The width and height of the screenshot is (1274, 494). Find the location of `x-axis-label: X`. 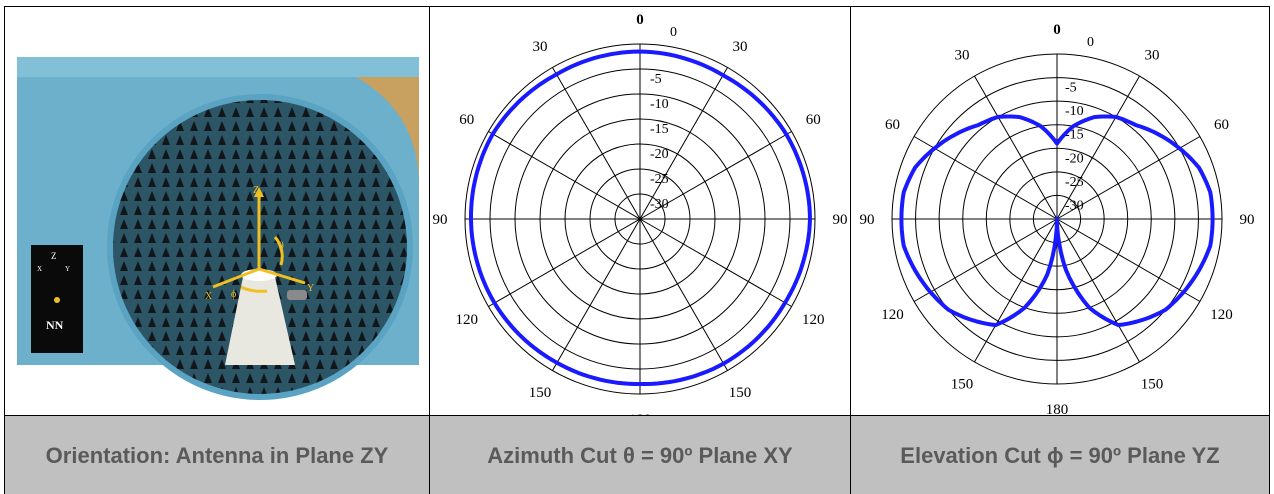

x-axis-label: X is located at coordinates (209, 296).